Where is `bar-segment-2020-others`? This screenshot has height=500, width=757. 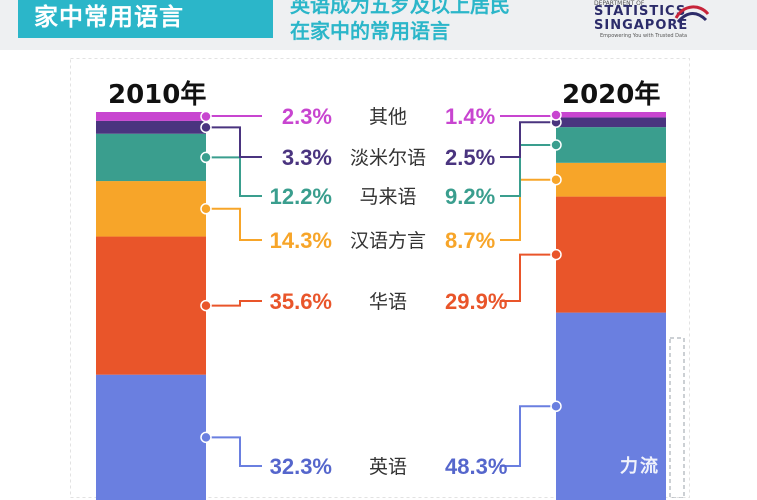
bar-segment-2020-others is located at coordinates (611, 115).